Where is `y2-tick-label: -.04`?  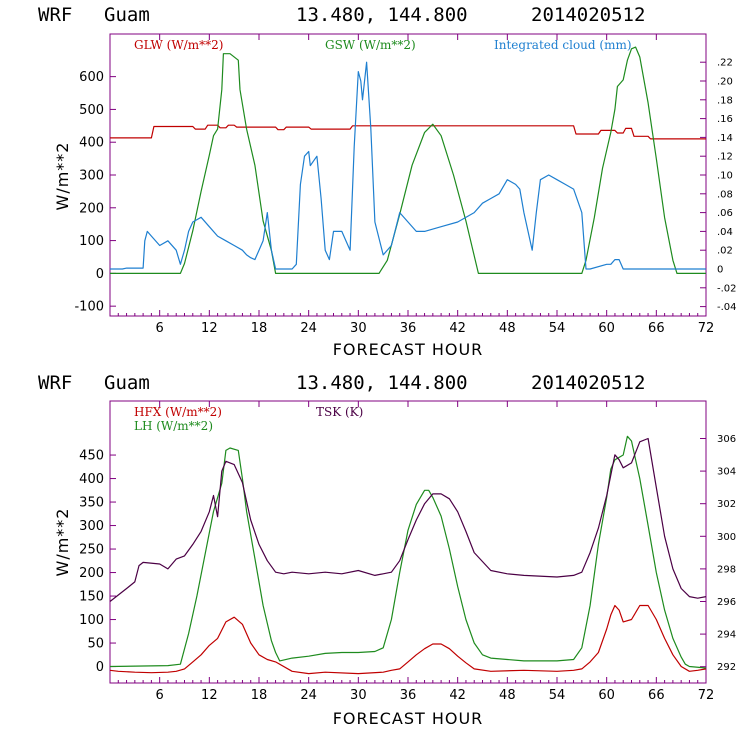 y2-tick-label: -.04 is located at coordinates (727, 307).